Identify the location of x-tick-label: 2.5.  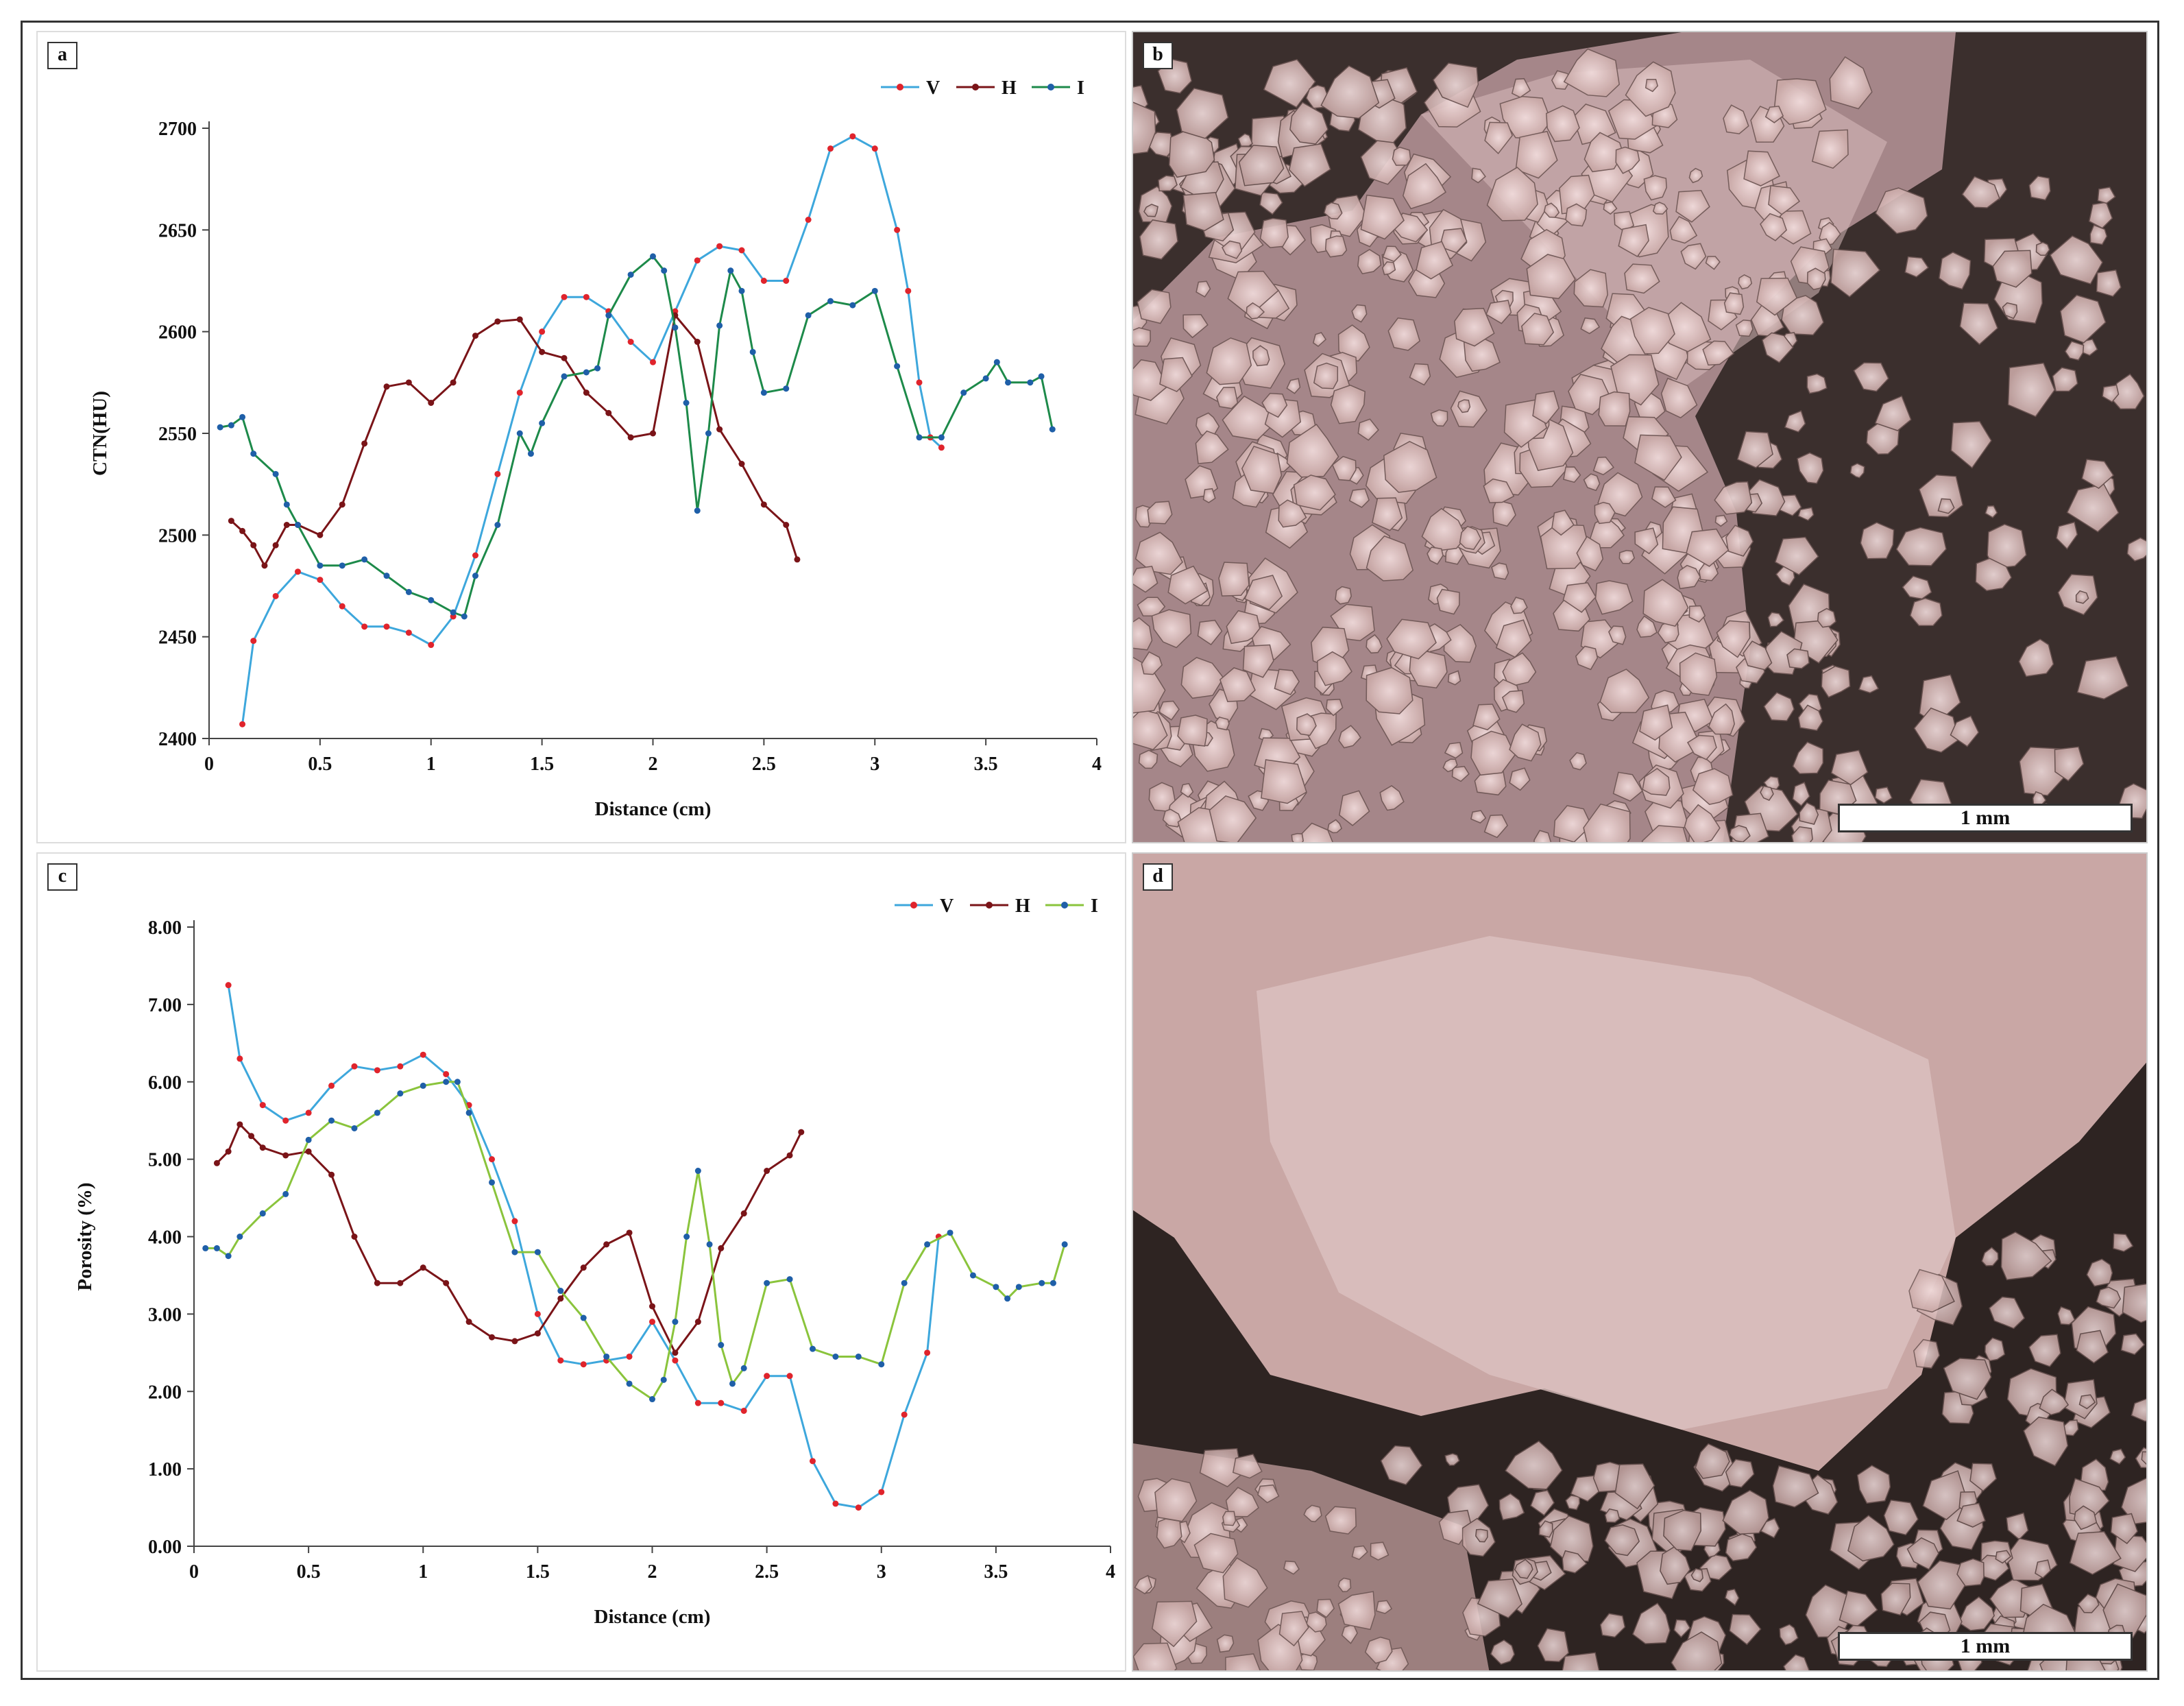
(764, 764).